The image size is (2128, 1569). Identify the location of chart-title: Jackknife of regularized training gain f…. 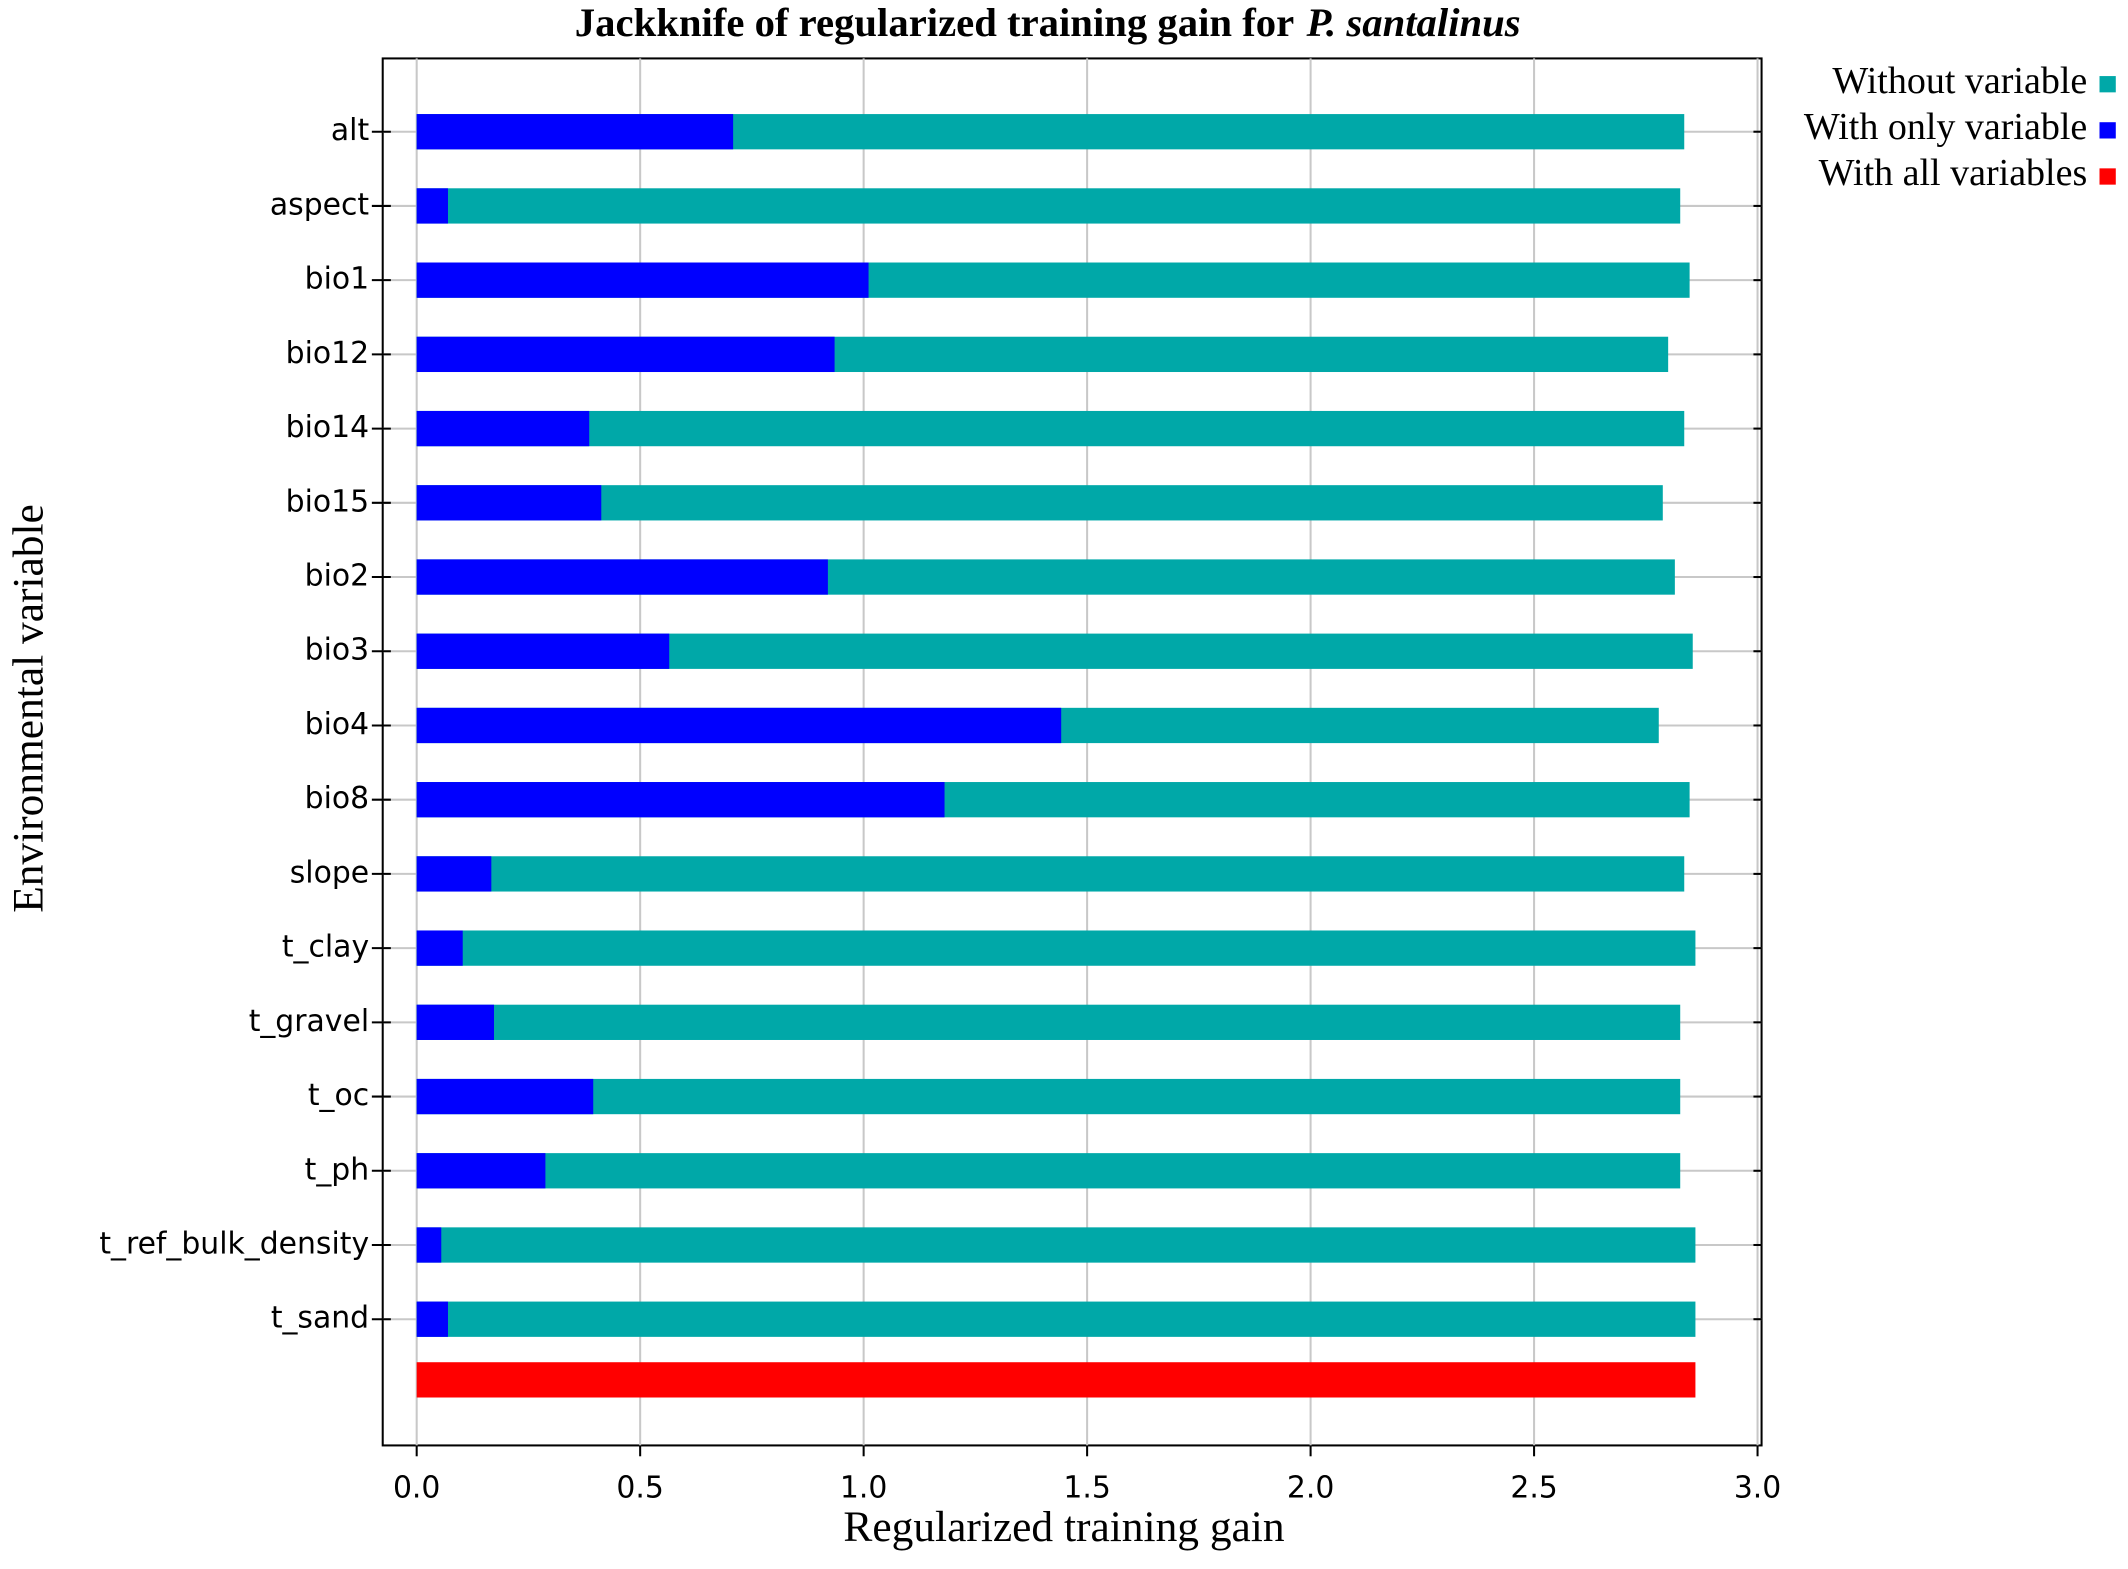
(1048, 23).